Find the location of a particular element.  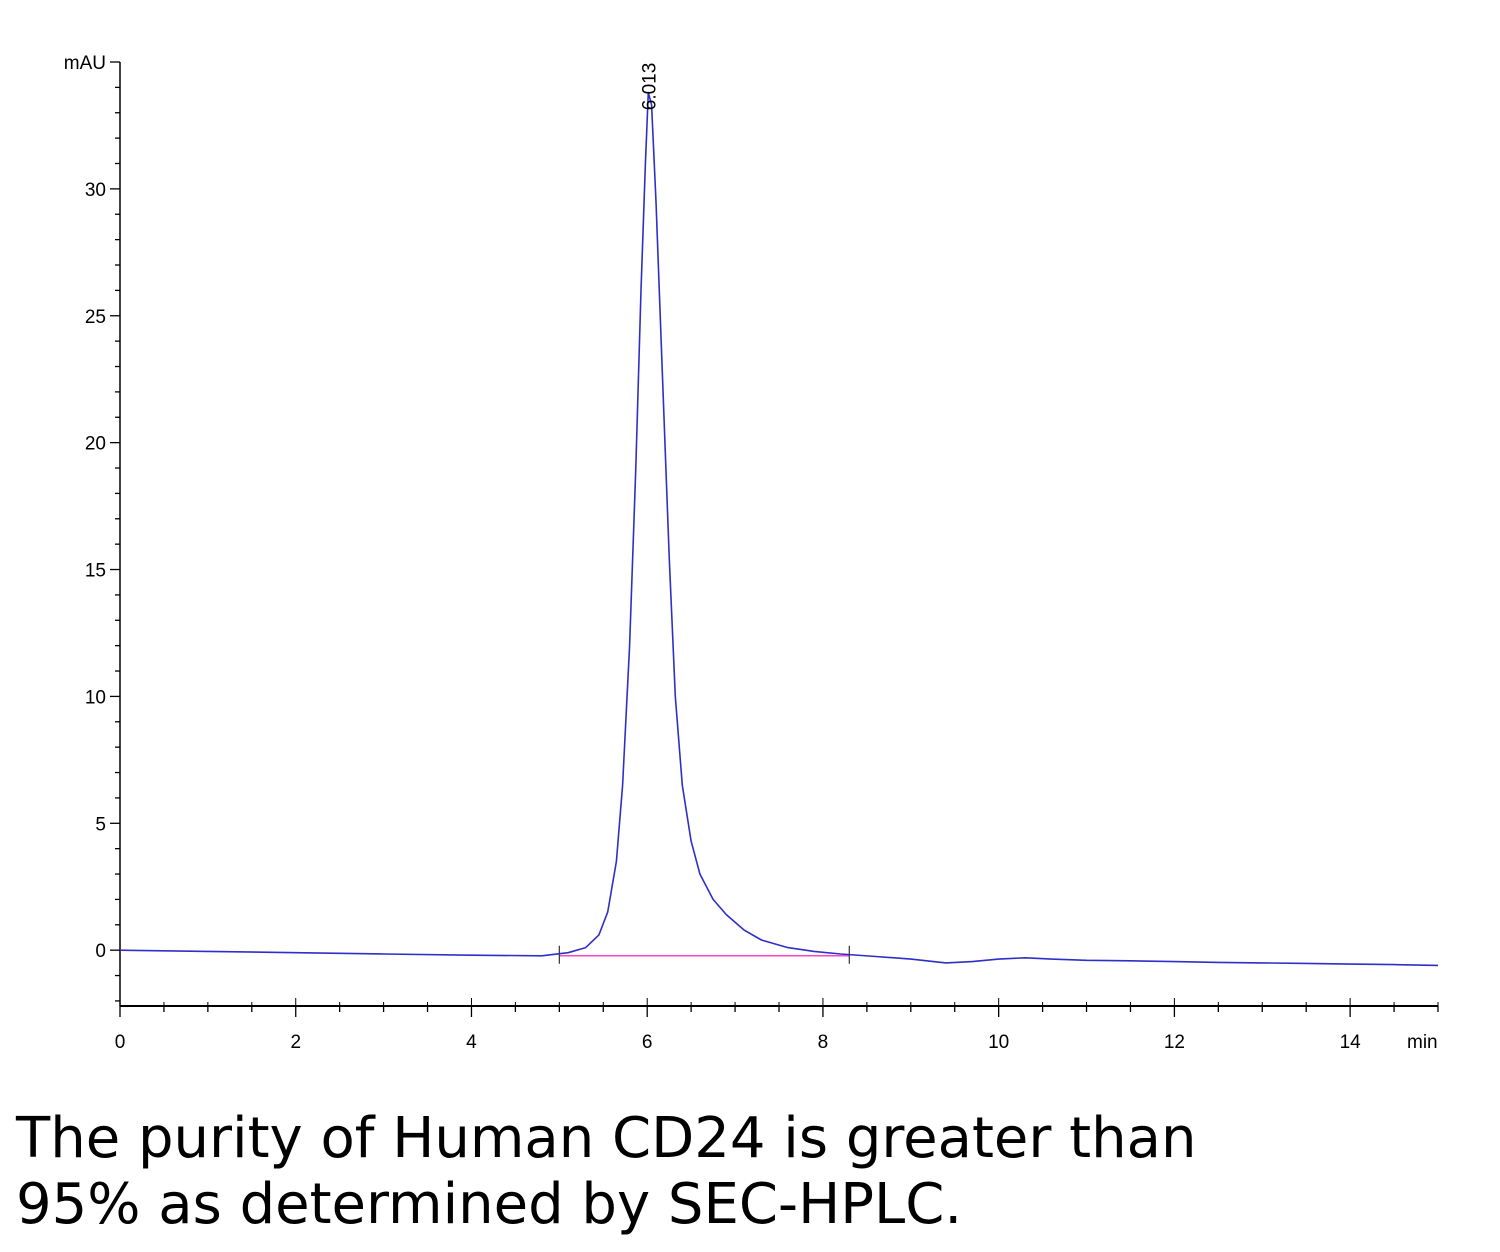

y-tick-label: 25 is located at coordinates (95, 317).